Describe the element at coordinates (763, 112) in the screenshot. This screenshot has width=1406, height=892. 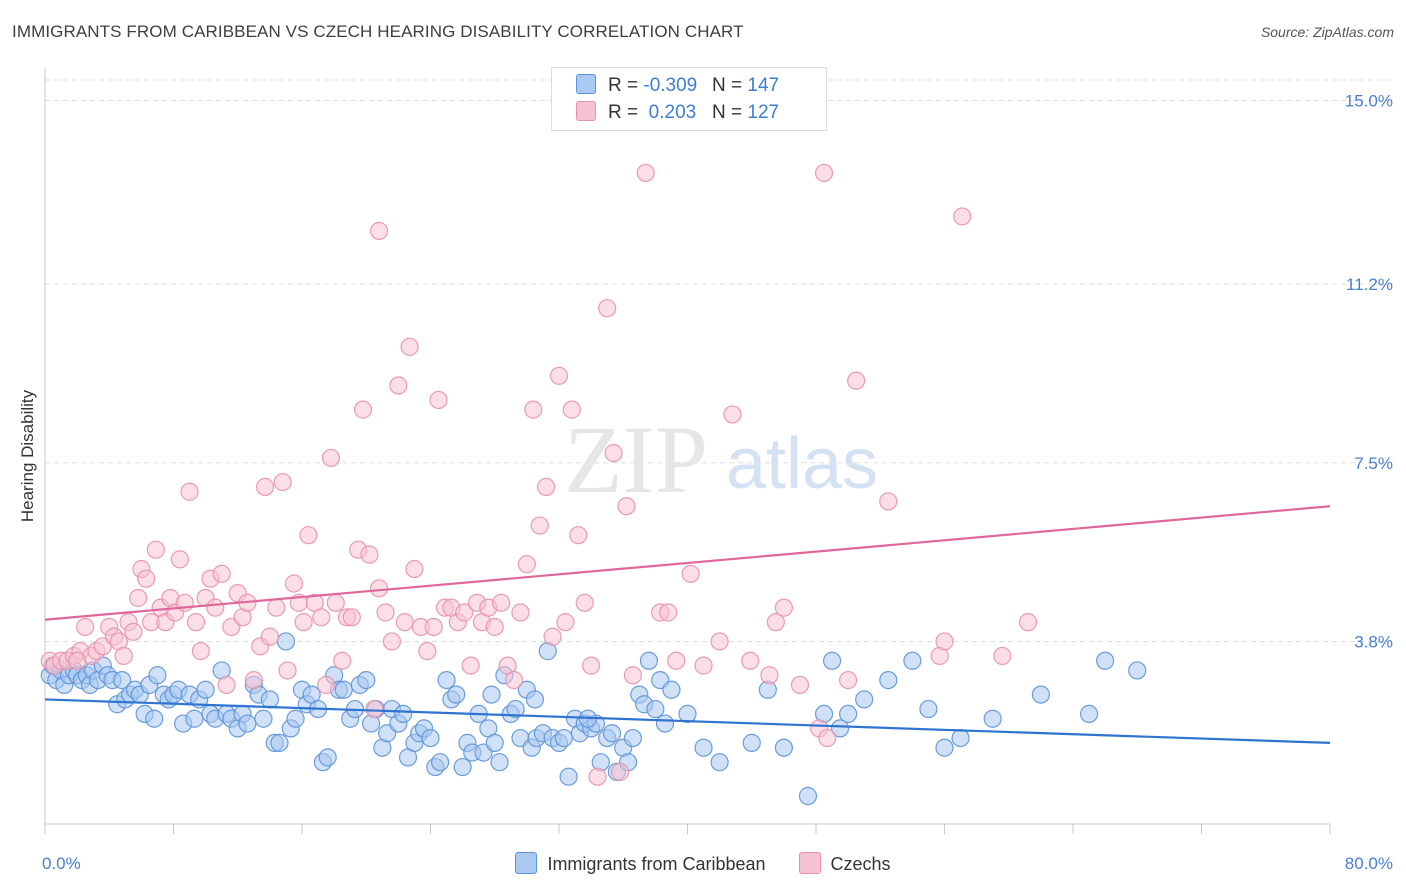
I see `legend-n-value: 127` at that location.